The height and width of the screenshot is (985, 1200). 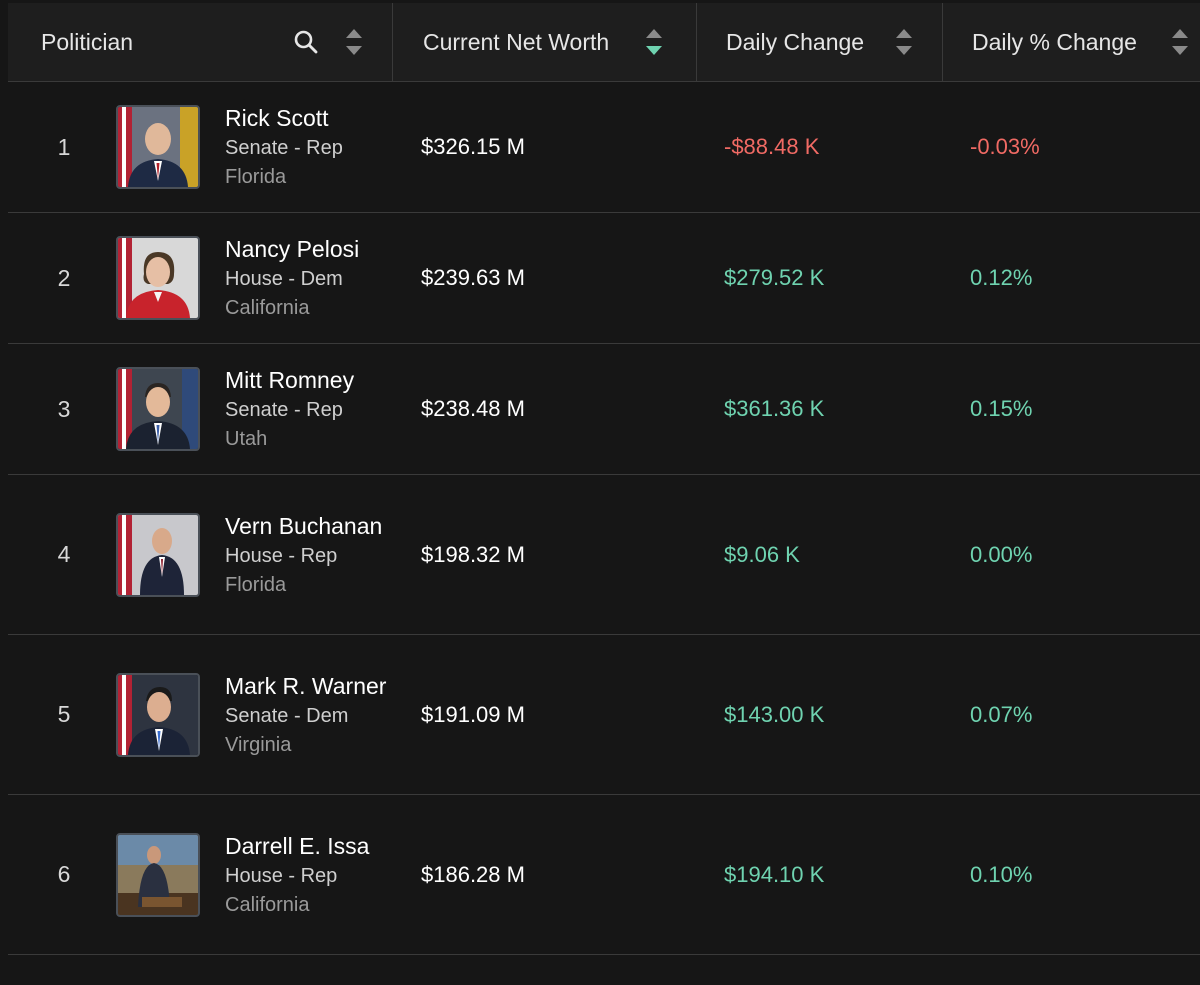 What do you see at coordinates (604, 970) in the screenshot?
I see `table-next-row-partial` at bounding box center [604, 970].